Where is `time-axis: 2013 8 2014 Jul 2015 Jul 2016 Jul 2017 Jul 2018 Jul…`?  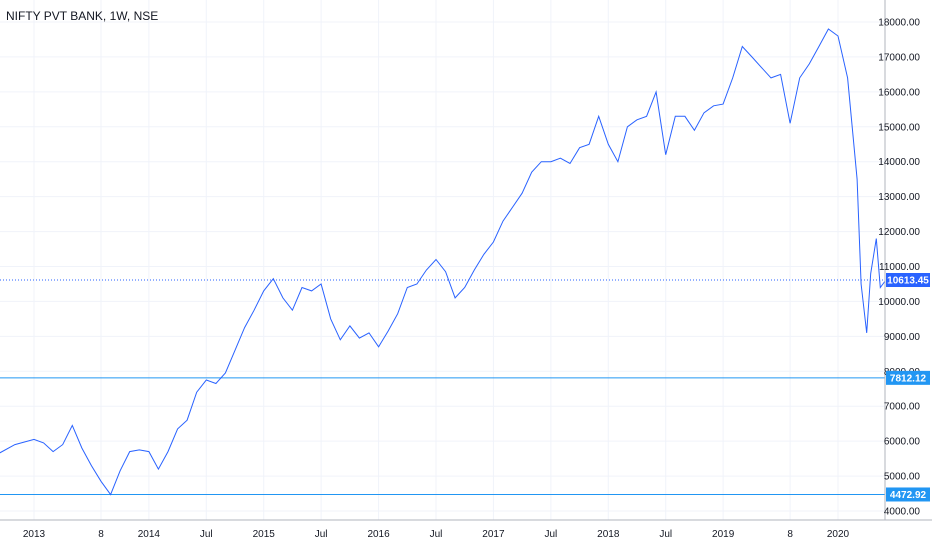 time-axis: 2013 8 2014 Jul 2015 Jul 2016 Jul 2017 Jul 2018 Jul… is located at coordinates (436, 534).